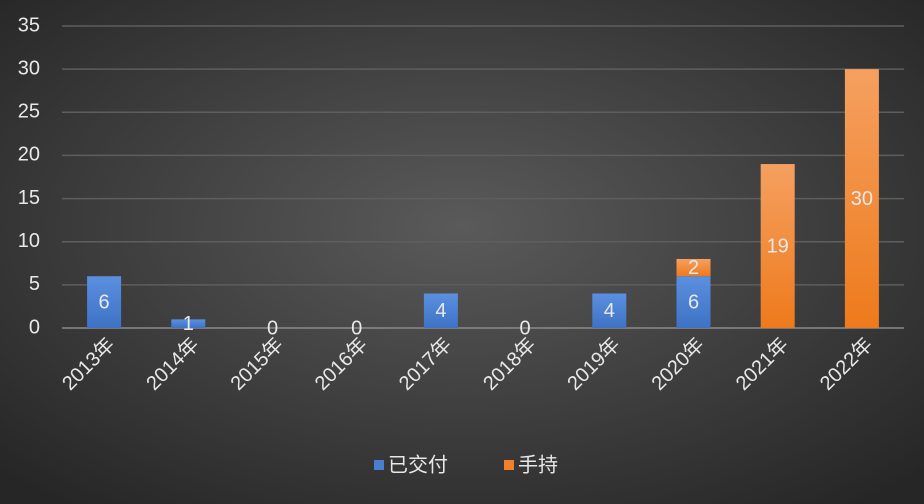  I want to click on data-label: 2, so click(693, 268).